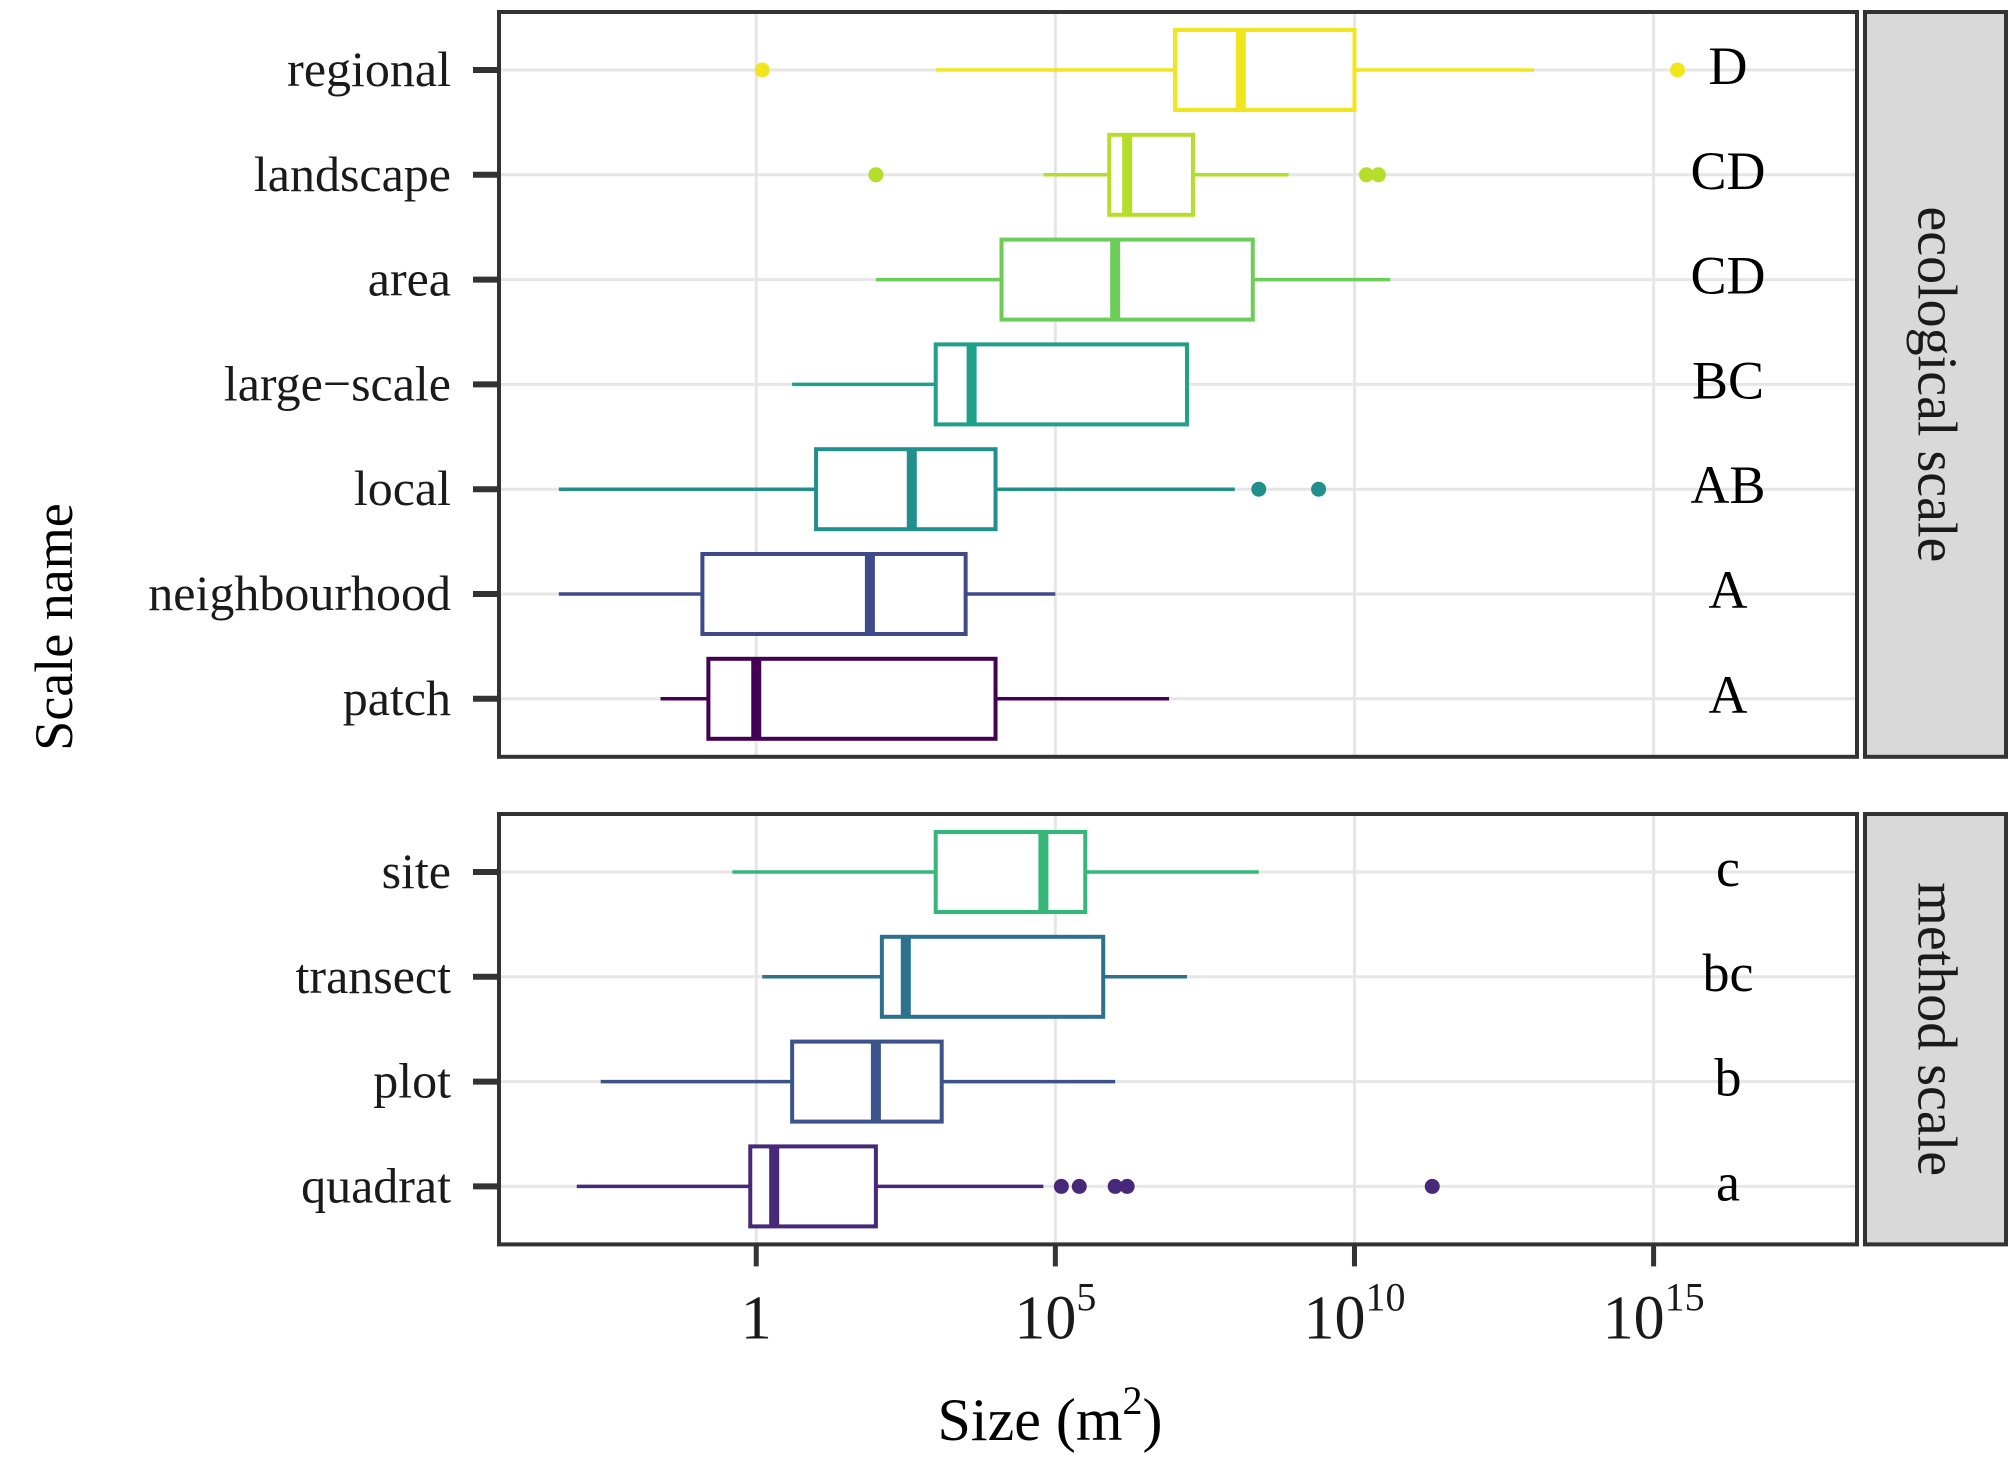  I want to click on box-landscape: landscape CD, so click(1055, 174).